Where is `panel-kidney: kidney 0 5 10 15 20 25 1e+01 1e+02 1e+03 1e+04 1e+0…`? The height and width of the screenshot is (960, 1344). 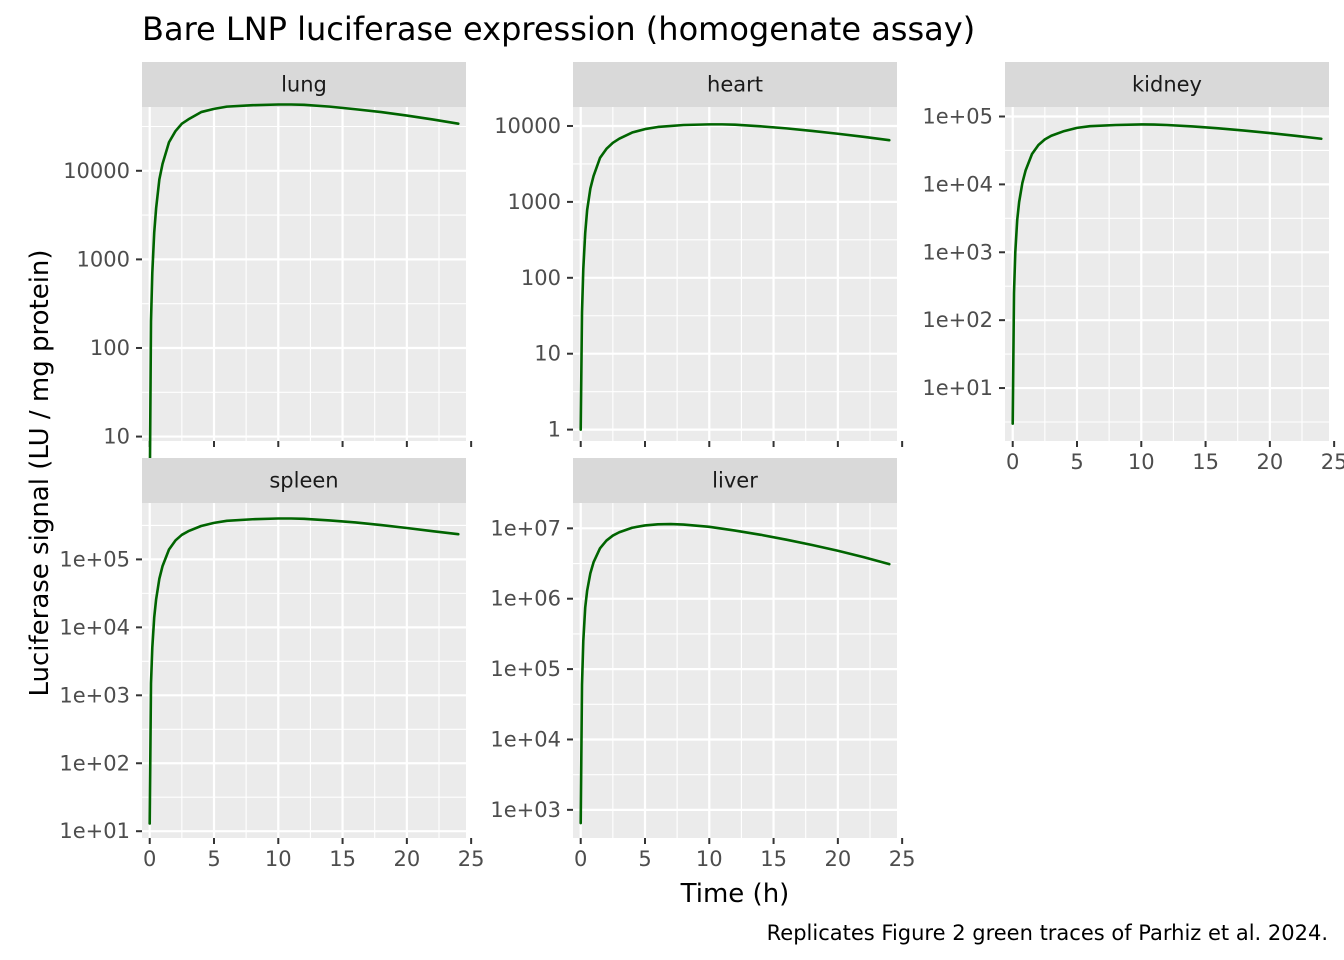 panel-kidney: kidney 0 5 10 15 20 25 1e+01 1e+02 1e+03 1e+04 1e+0… is located at coordinates (1133, 268).